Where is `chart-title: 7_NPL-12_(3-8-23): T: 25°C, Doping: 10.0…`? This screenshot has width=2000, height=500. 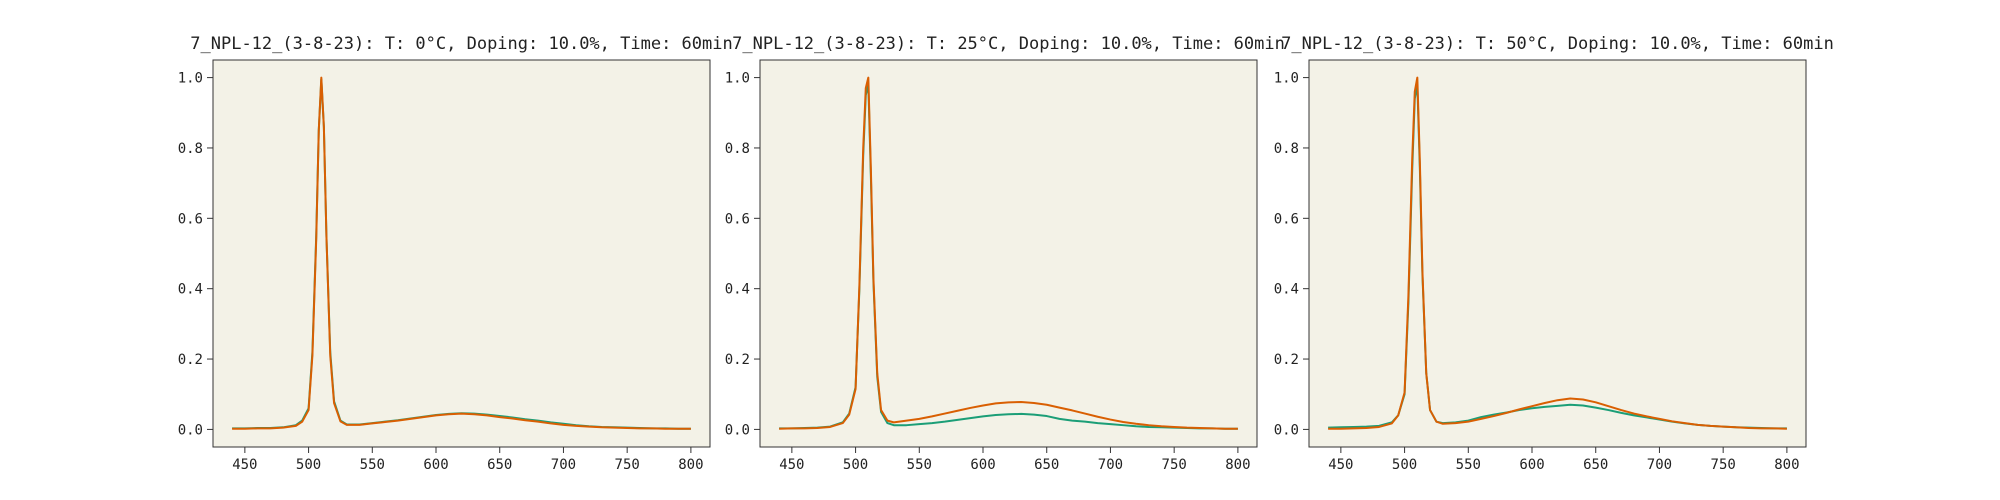
chart-title: 7_NPL-12_(3-8-23): T: 25°C, Doping: 10.0… is located at coordinates (1008, 44).